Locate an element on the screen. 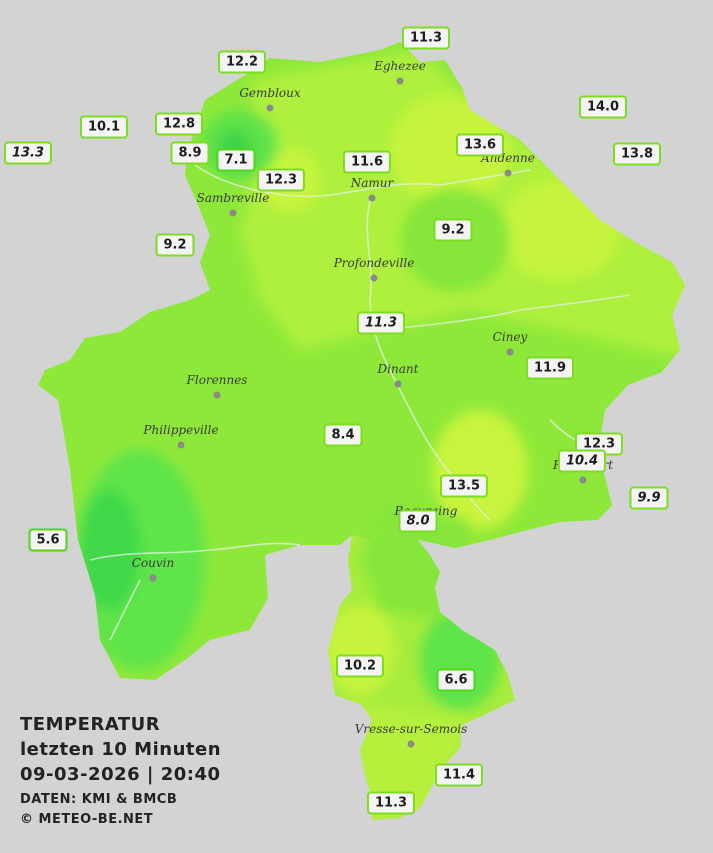 The width and height of the screenshot is (713, 853). city-label-profondeville: Profondeville is located at coordinates (374, 263).